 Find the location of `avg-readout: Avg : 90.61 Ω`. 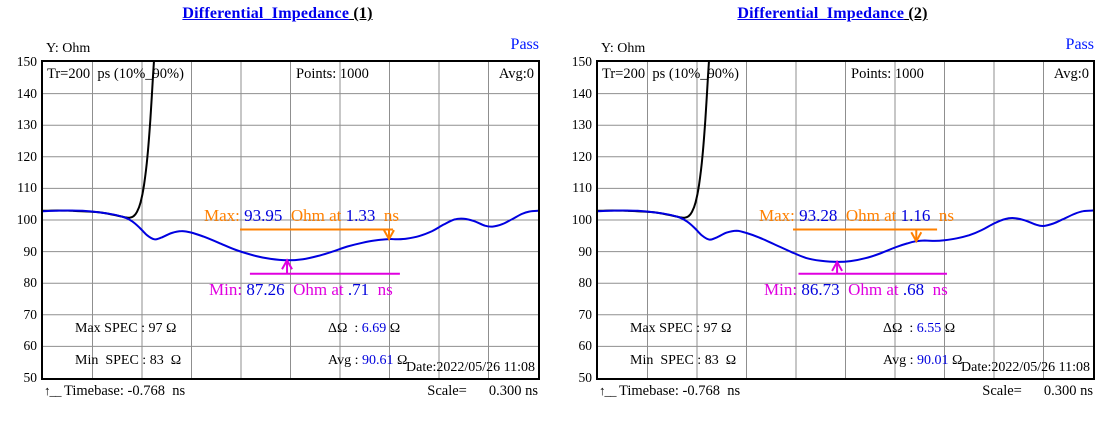

avg-readout: Avg : 90.61 Ω is located at coordinates (367, 361).